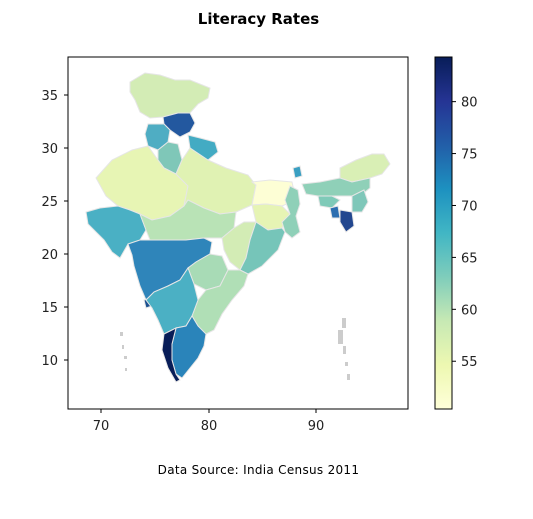 This screenshot has width=533, height=519. Describe the element at coordinates (443, 233) in the screenshot. I see `colorbar-gradient` at that location.